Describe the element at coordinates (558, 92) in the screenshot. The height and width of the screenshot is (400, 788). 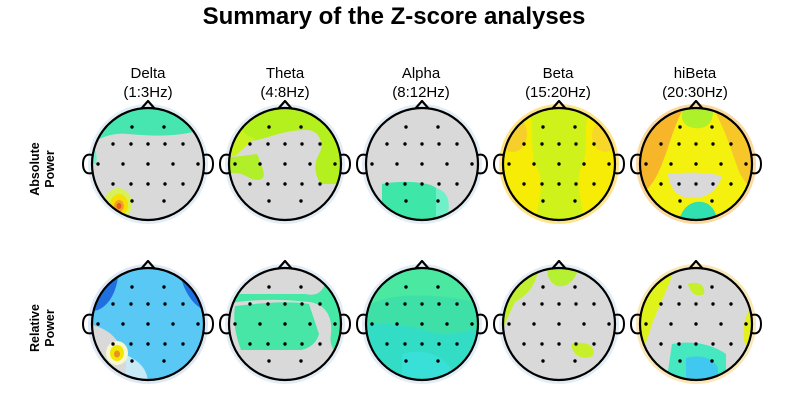
I see `band-range: (15:20Hz)` at that location.